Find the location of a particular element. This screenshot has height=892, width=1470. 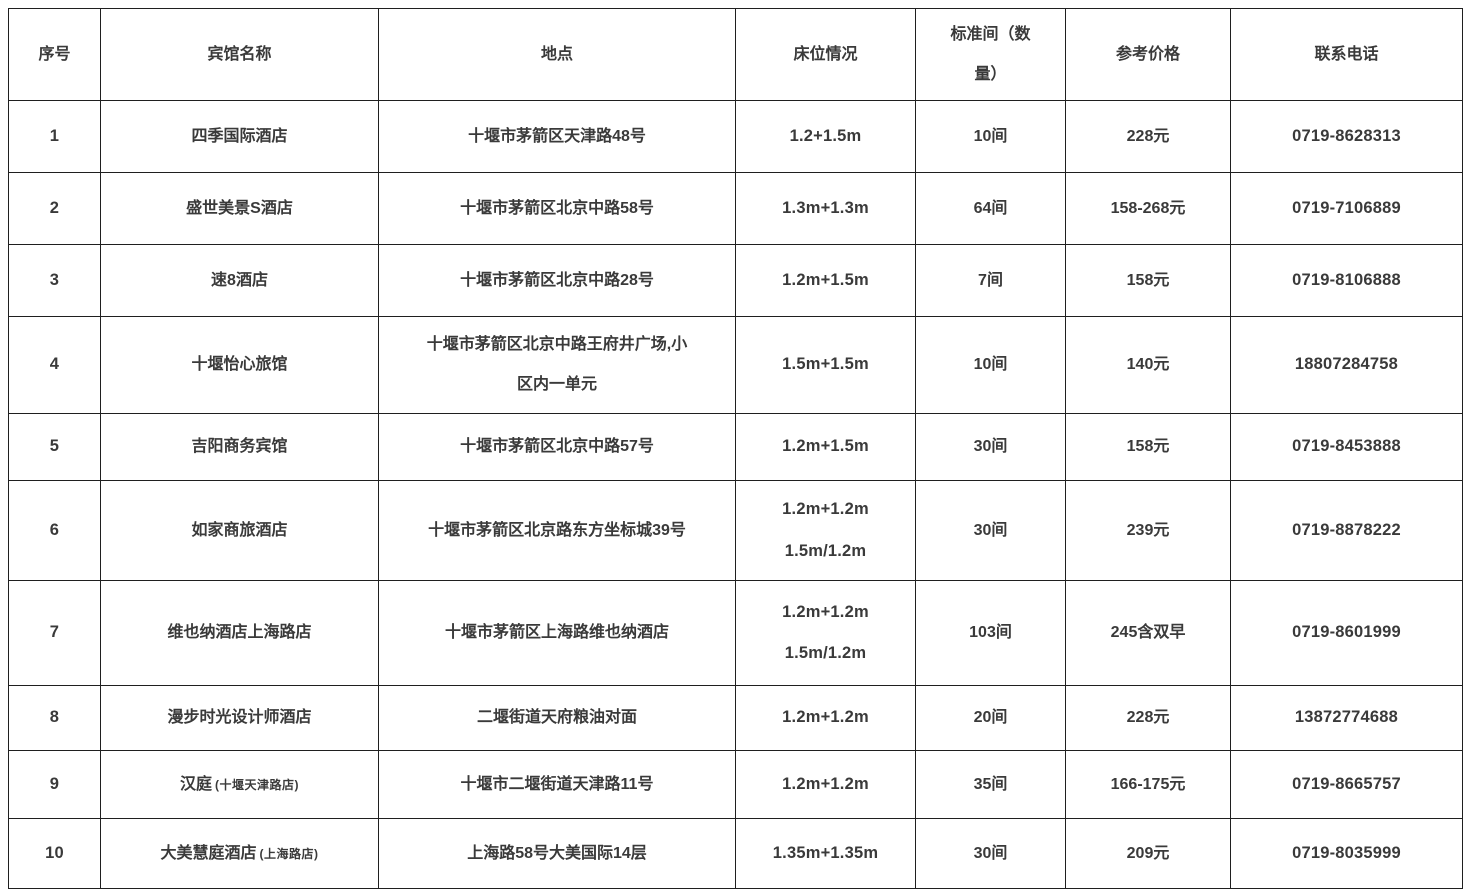

cell-phone: 0719-8628313 is located at coordinates (1346, 136).